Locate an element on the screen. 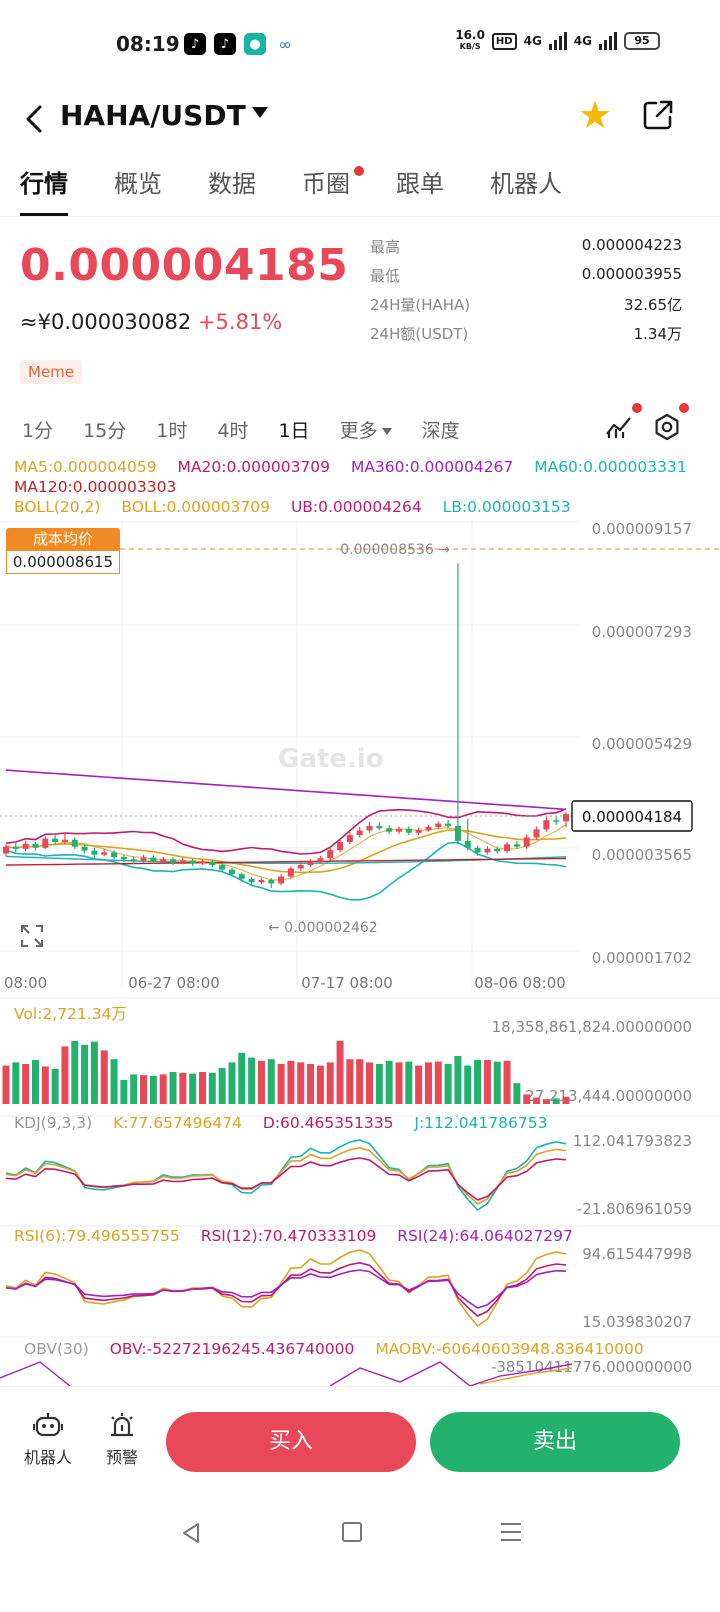 The image size is (720, 1612). cost-average-value: 0.000008615 is located at coordinates (63, 562).